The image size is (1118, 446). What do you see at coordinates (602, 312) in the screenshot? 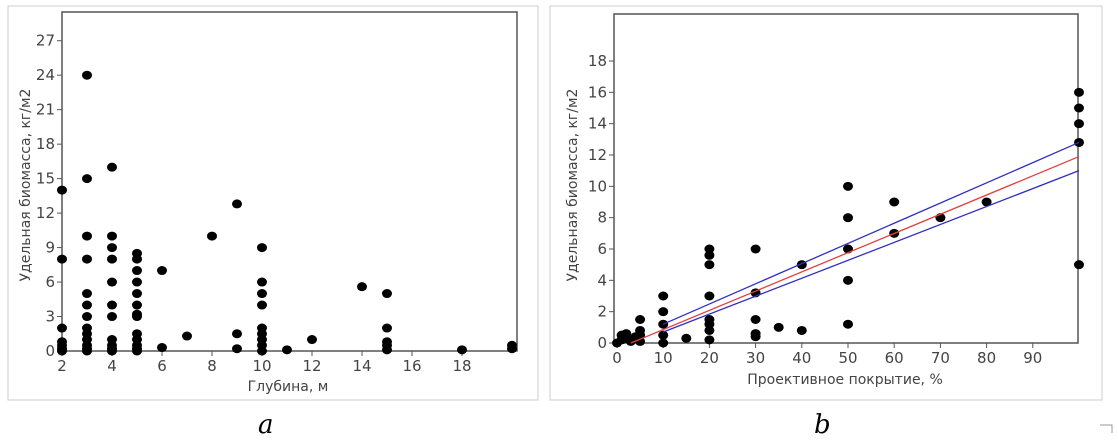
I see `y-tick-label: 2` at bounding box center [602, 312].